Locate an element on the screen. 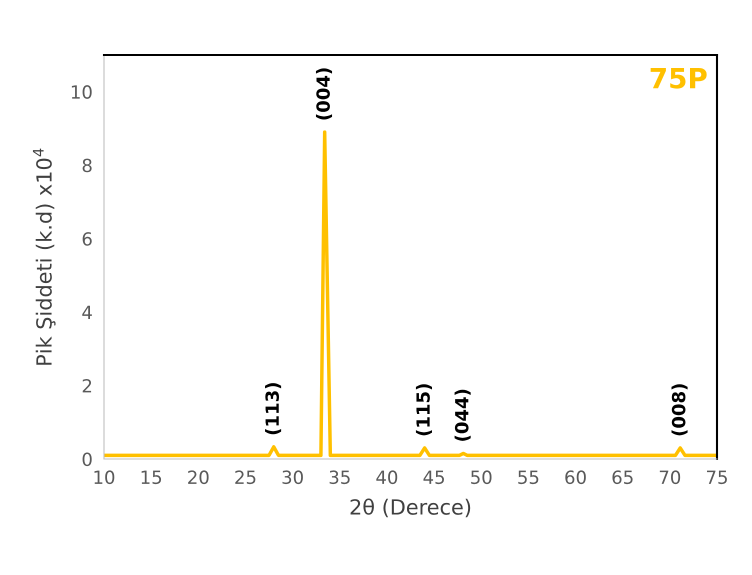 The height and width of the screenshot is (575, 752). y-tick-label: 0 is located at coordinates (87, 459).